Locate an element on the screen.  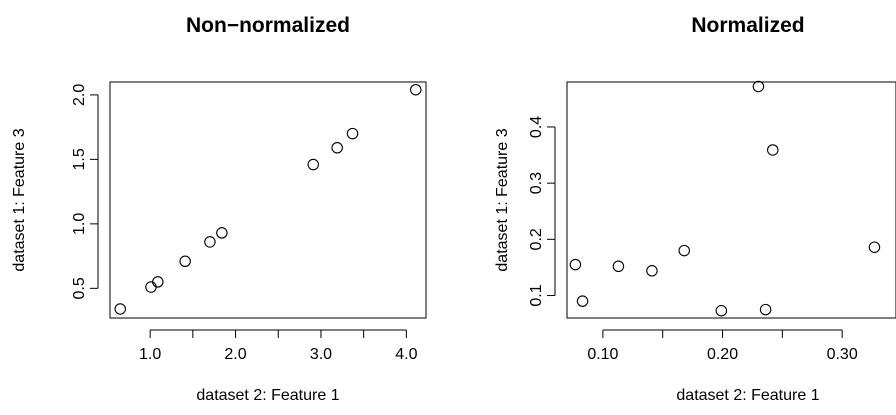
x-tick-label: 0.30 is located at coordinates (842, 354).